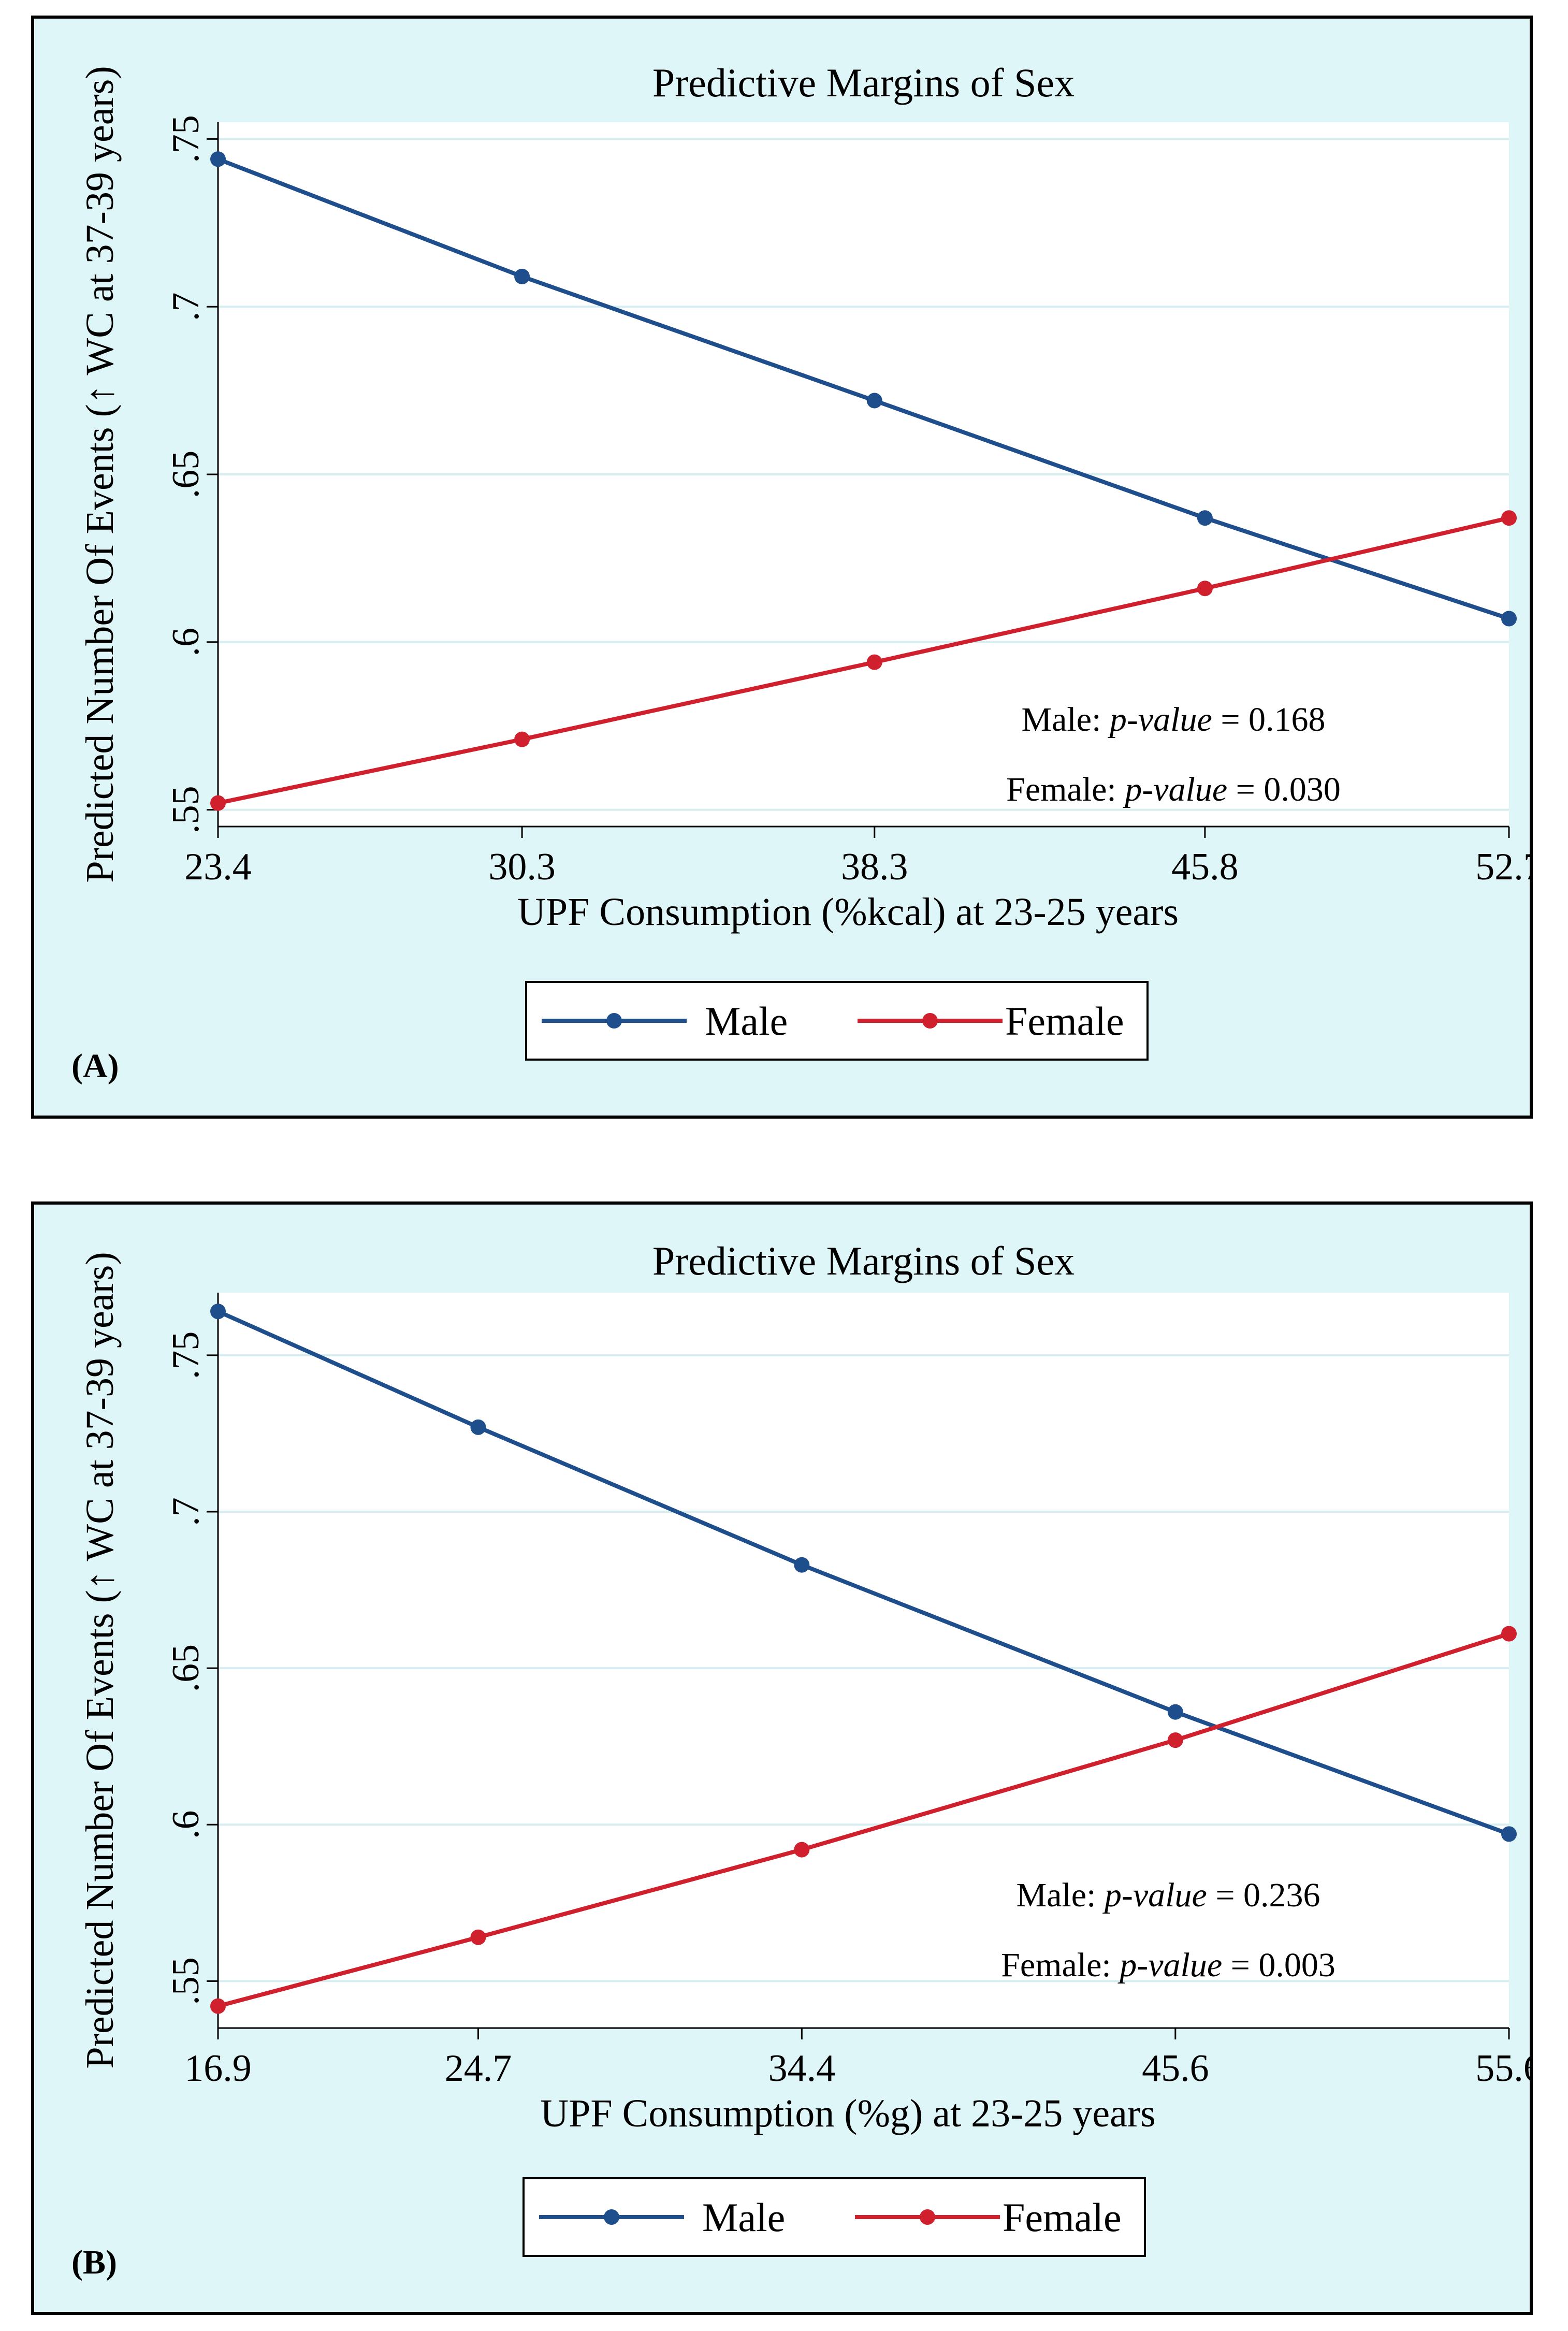 This screenshot has height=2331, width=1568. I want to click on panel-label: (A), so click(95, 1066).